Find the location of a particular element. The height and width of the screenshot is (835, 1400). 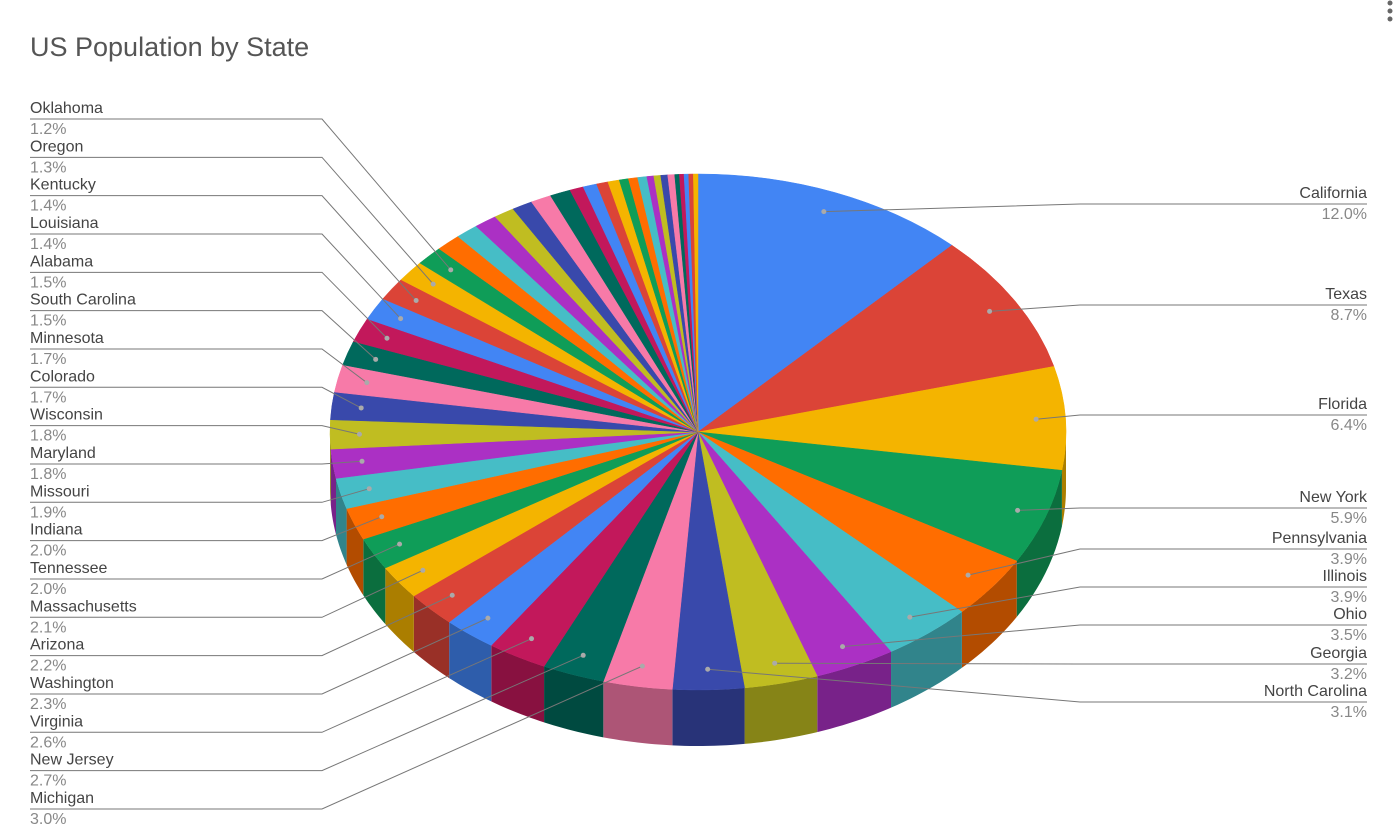

label-name: Missouri is located at coordinates (60, 491).